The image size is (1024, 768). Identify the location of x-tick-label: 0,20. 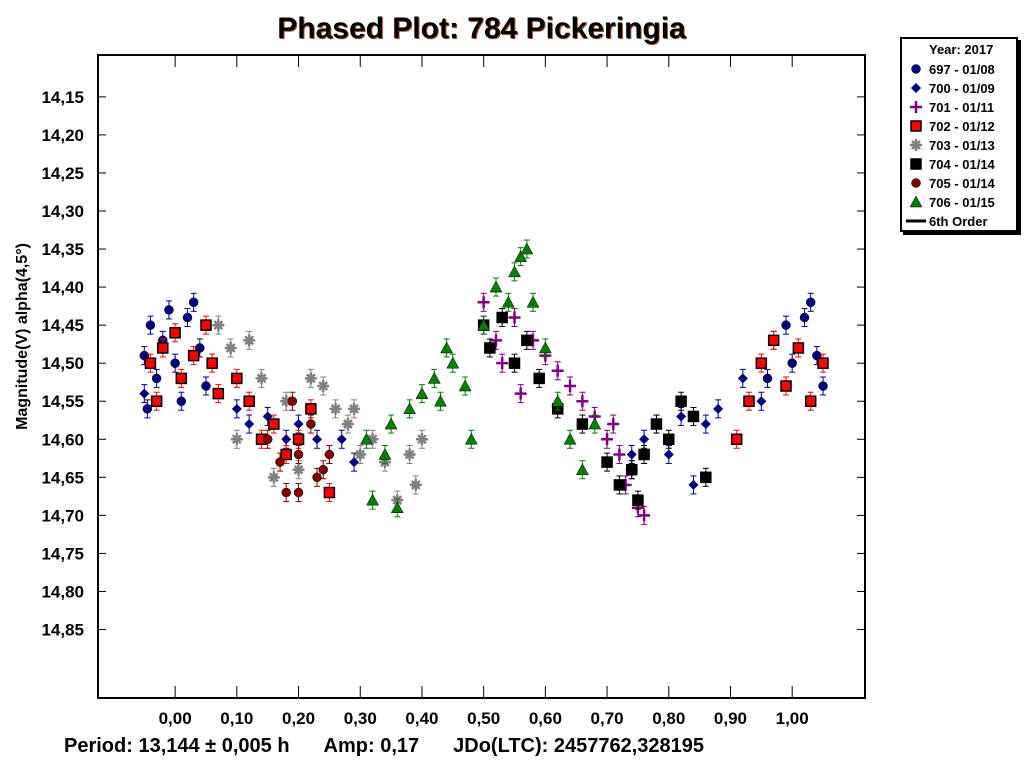
(298, 718).